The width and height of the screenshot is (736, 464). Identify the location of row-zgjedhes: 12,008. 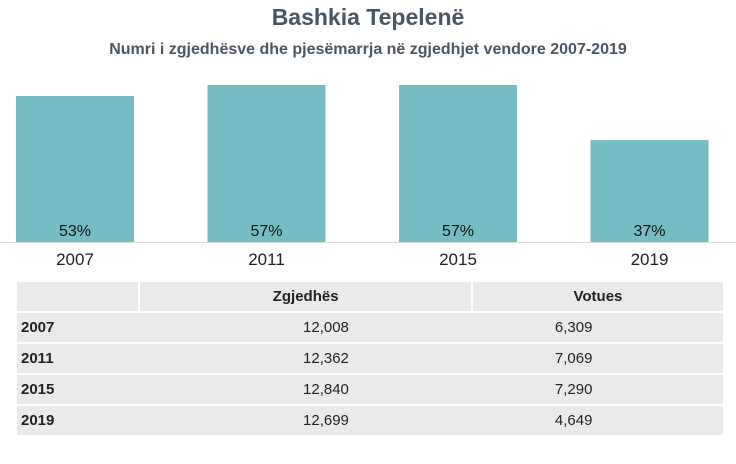
(304, 327).